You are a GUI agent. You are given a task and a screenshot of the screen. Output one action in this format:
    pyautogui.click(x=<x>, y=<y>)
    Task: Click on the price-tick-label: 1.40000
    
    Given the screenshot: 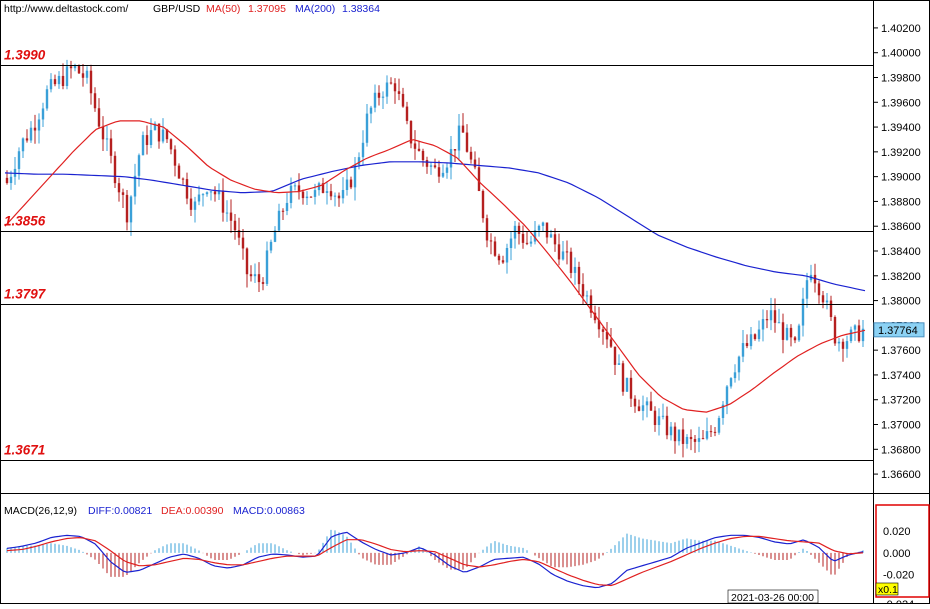 What is the action you would take?
    pyautogui.click(x=901, y=54)
    